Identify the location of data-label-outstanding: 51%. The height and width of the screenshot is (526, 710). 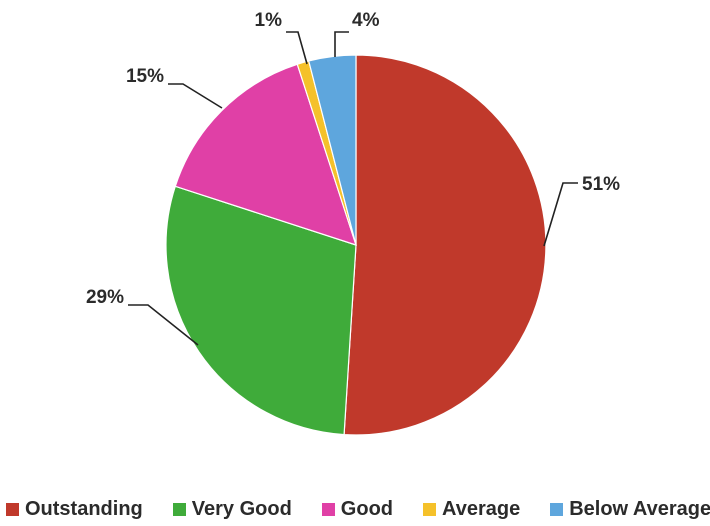
(601, 184).